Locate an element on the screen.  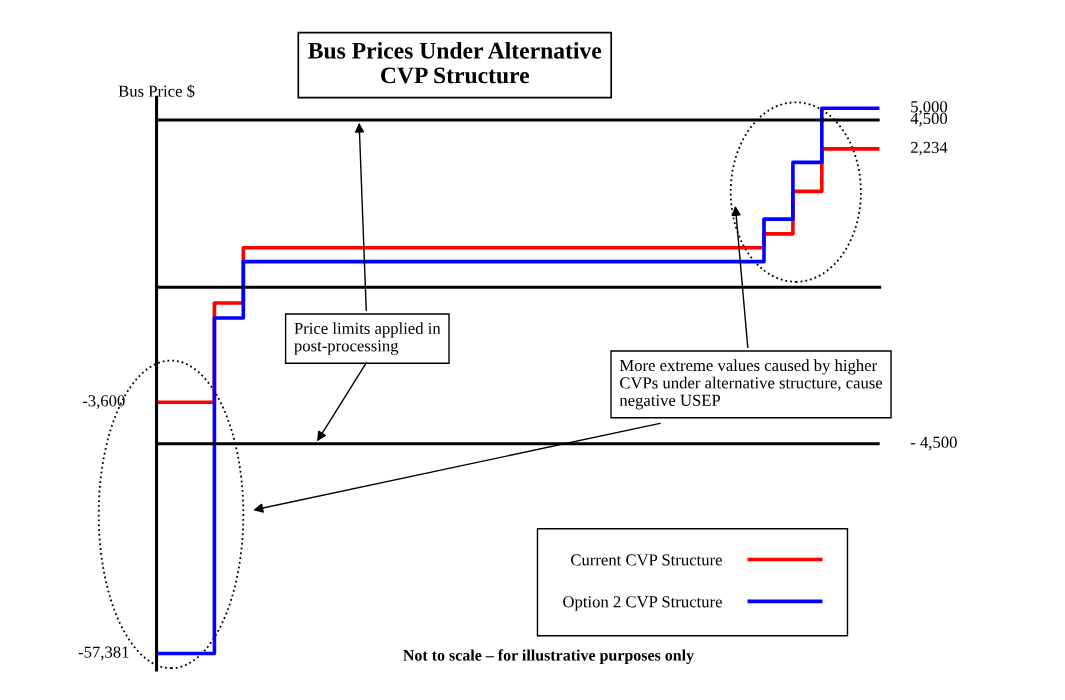
chart-title: Bus Prices Under Alternative CVP Structure is located at coordinates (455, 63).